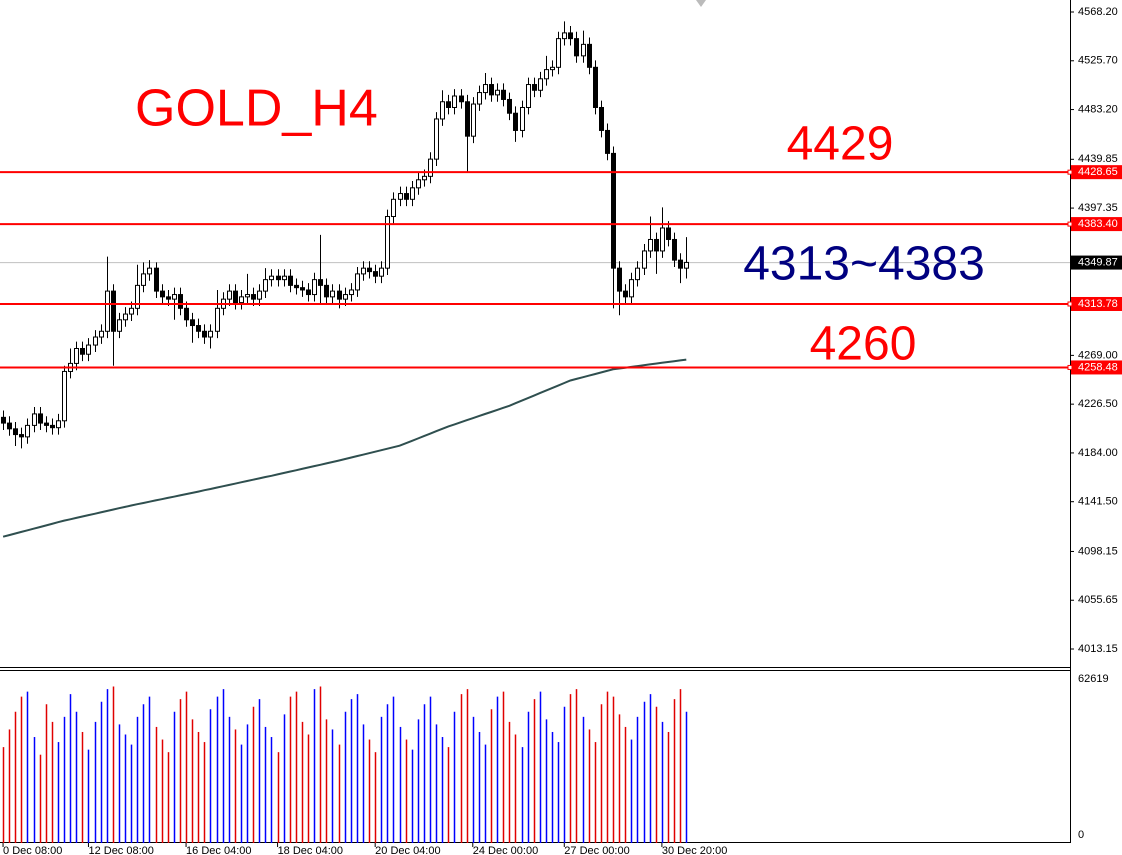 The height and width of the screenshot is (855, 1122). I want to click on level-label: 4313.78, so click(1098, 304).